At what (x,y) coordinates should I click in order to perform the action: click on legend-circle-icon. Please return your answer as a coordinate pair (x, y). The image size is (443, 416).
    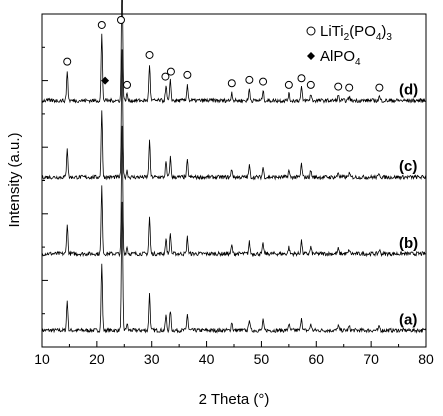
    Looking at the image, I should click on (311, 31).